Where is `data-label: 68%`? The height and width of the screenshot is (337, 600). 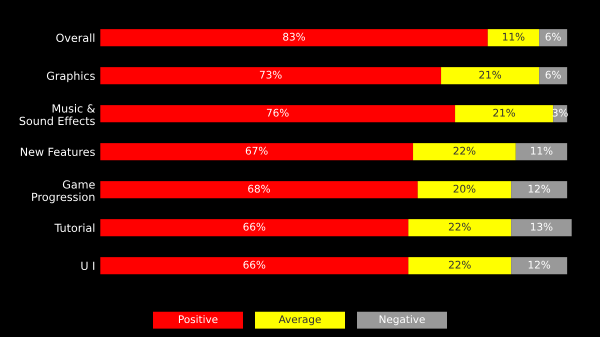 data-label: 68% is located at coordinates (259, 188).